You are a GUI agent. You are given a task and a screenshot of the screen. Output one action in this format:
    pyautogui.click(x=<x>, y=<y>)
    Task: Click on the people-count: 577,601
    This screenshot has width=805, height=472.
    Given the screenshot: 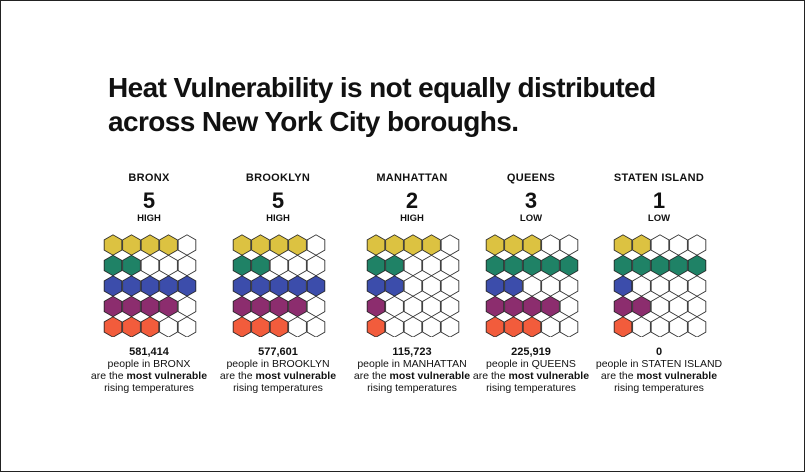 What is the action you would take?
    pyautogui.click(x=278, y=352)
    